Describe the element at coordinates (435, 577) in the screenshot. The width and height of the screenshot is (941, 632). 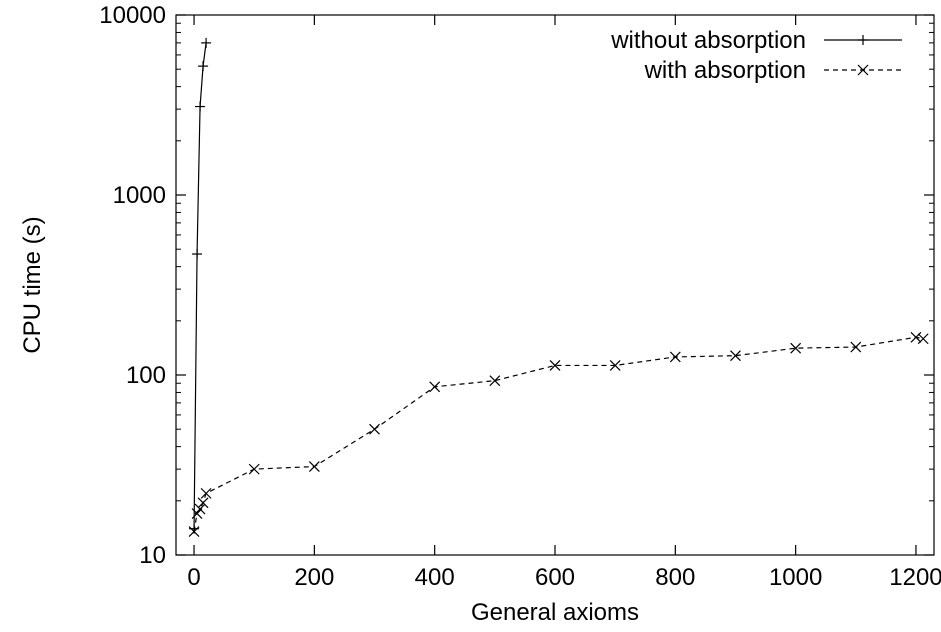
I see `x-tick-label: 400` at that location.